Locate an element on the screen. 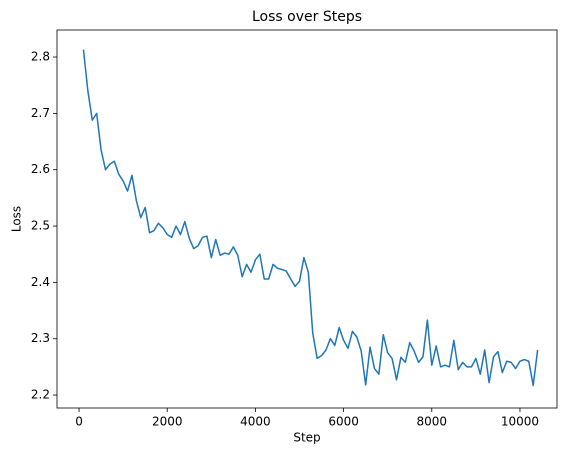 Image resolution: width=567 pixels, height=455 pixels. y-tick-label: 2.4 is located at coordinates (40, 282).